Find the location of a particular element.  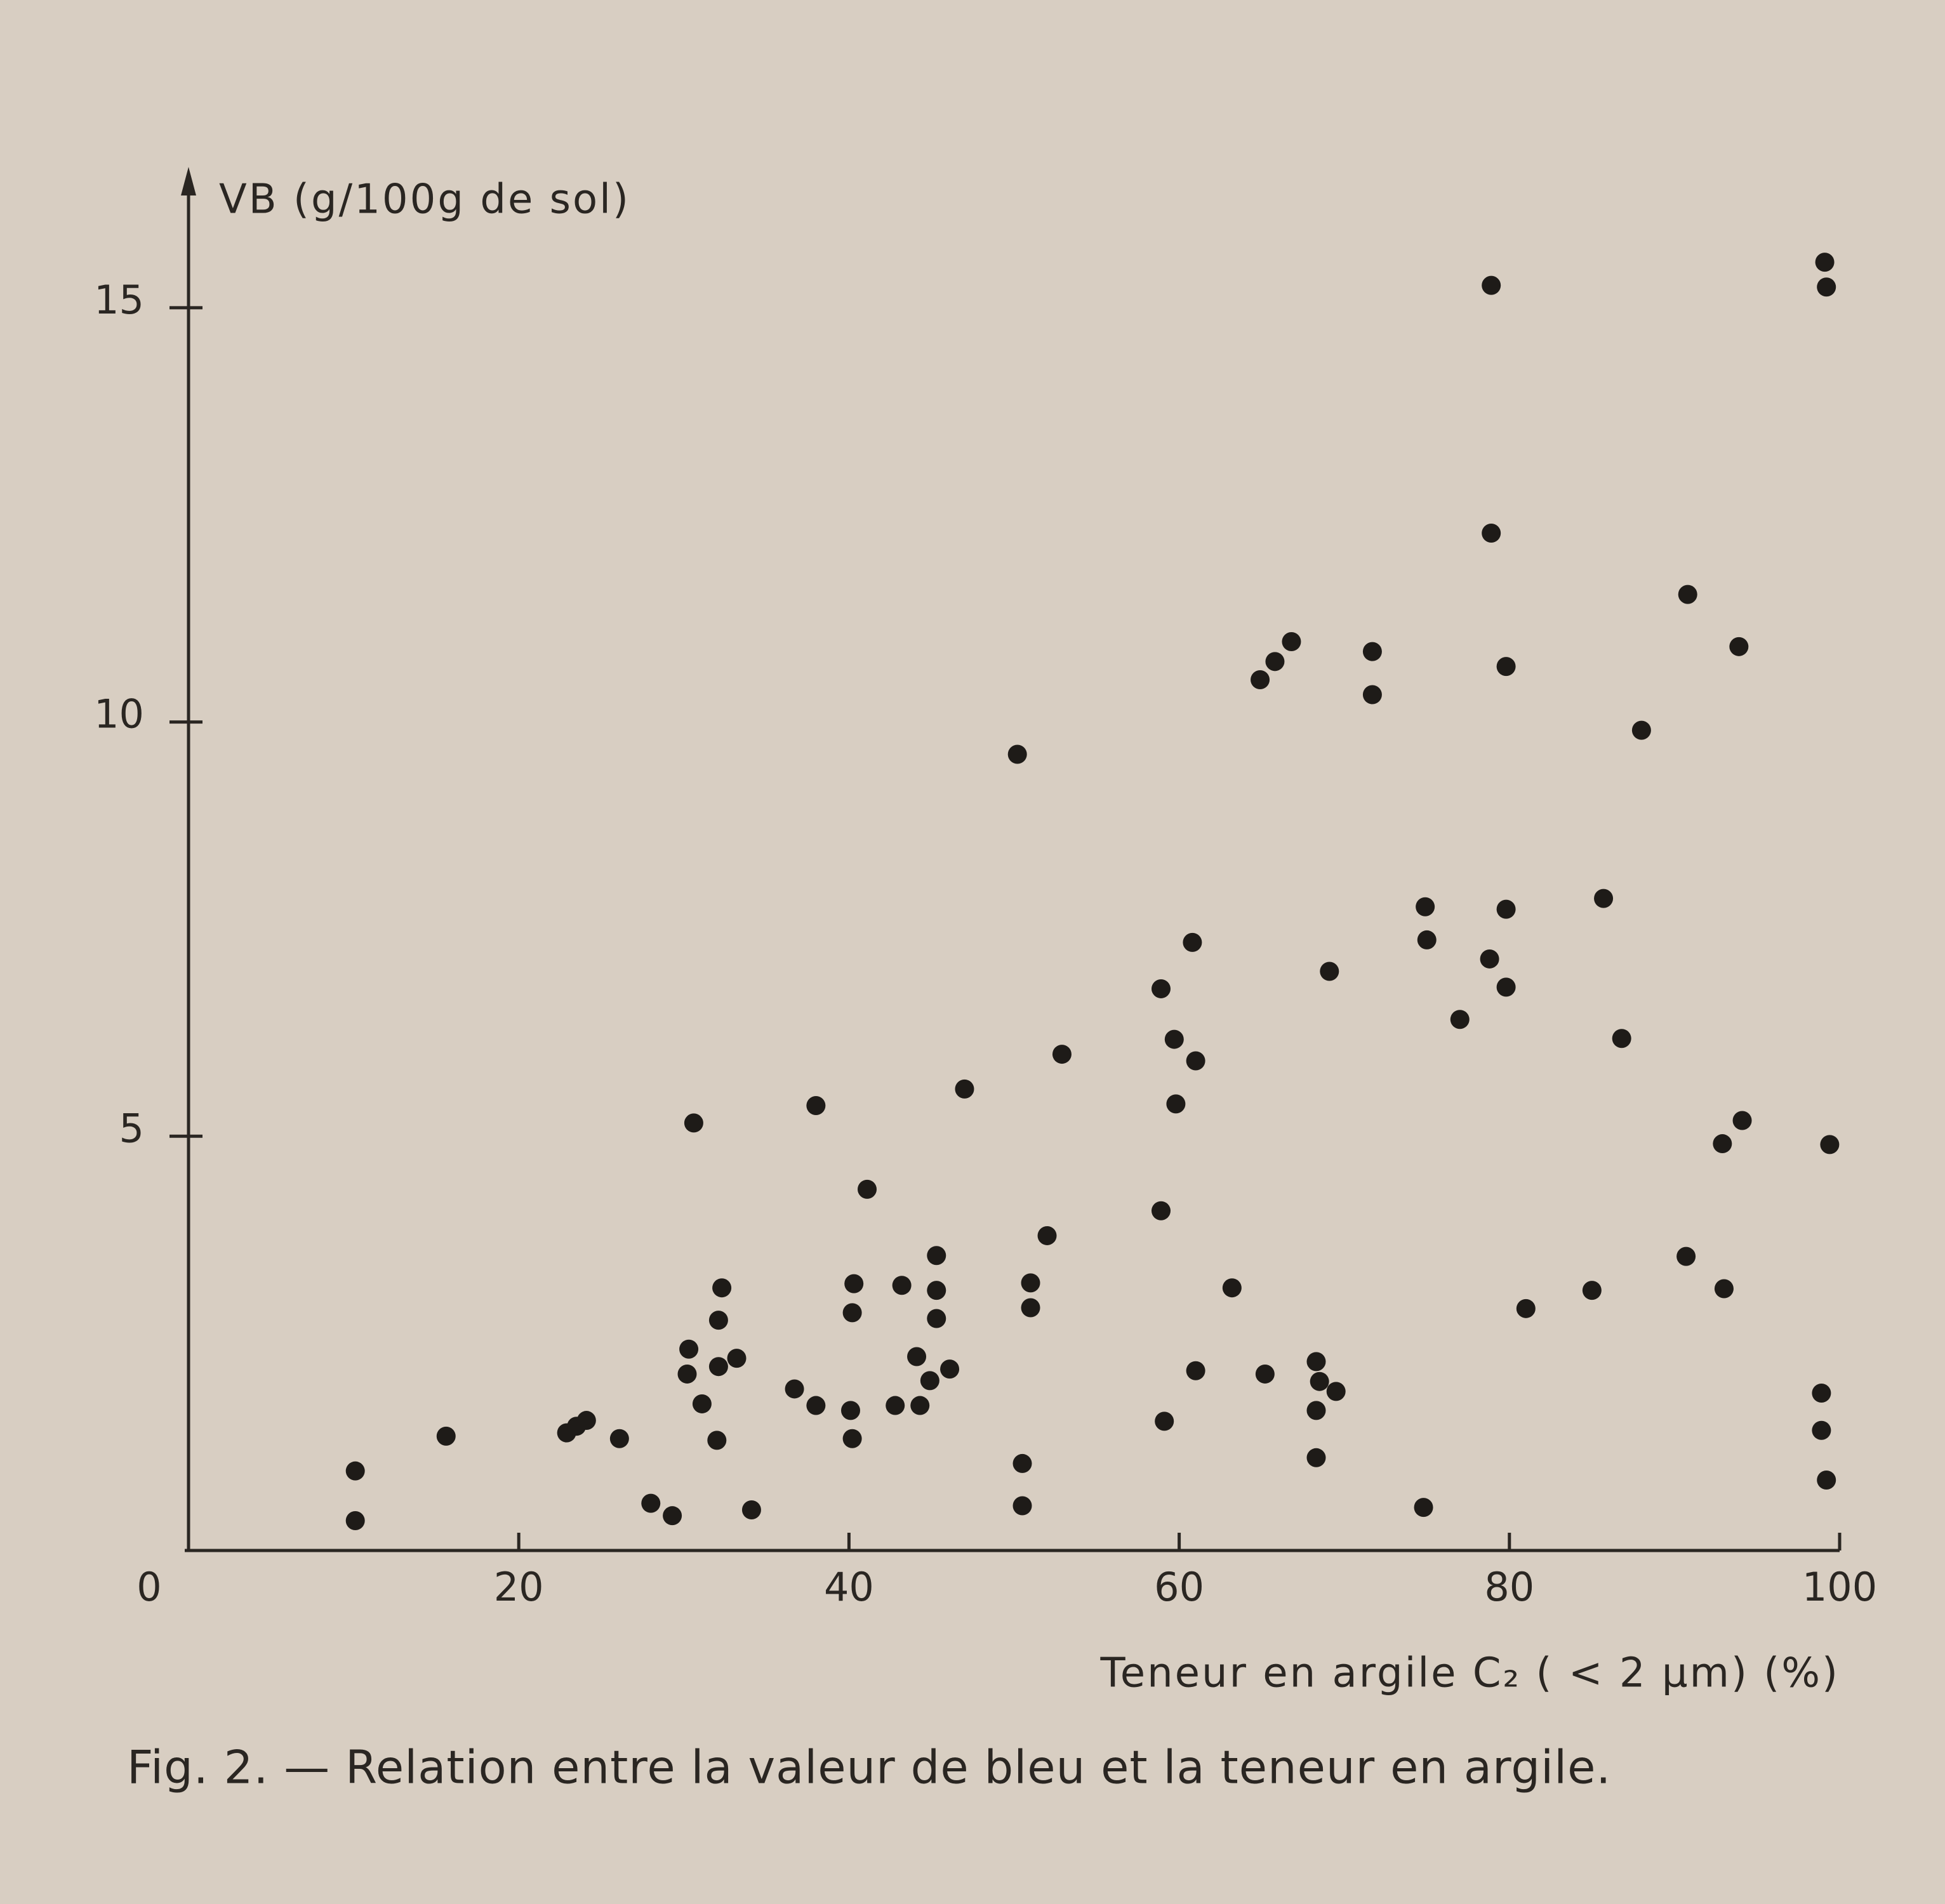

y-tick-label: 10 is located at coordinates (119, 714).